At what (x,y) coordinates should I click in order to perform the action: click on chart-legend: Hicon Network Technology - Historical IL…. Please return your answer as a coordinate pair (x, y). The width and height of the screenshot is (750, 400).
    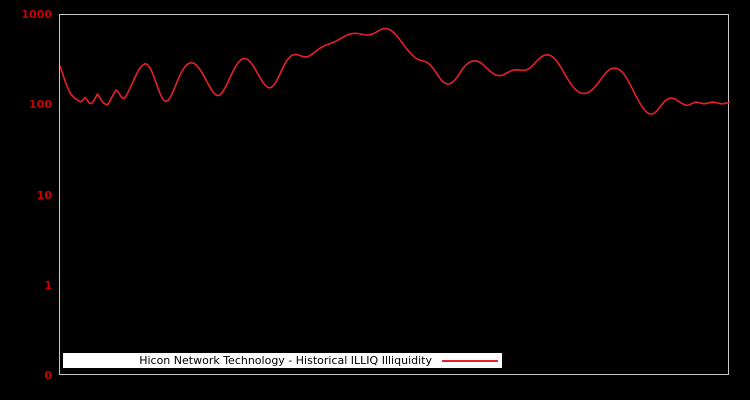
    Looking at the image, I should click on (282, 360).